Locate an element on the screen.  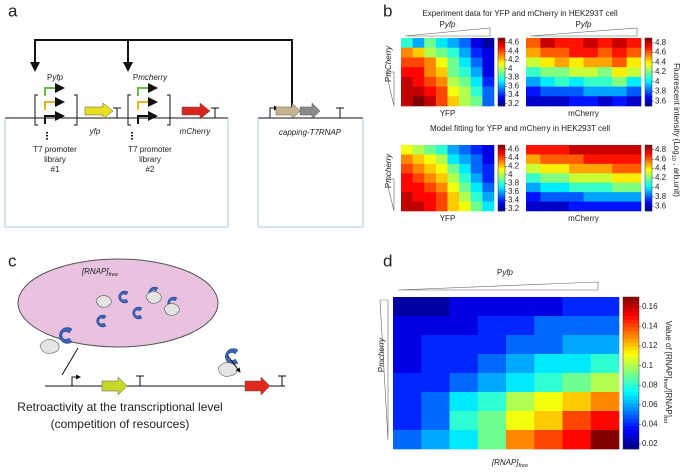
colorbar-tick-label: 3.8 is located at coordinates (661, 196).